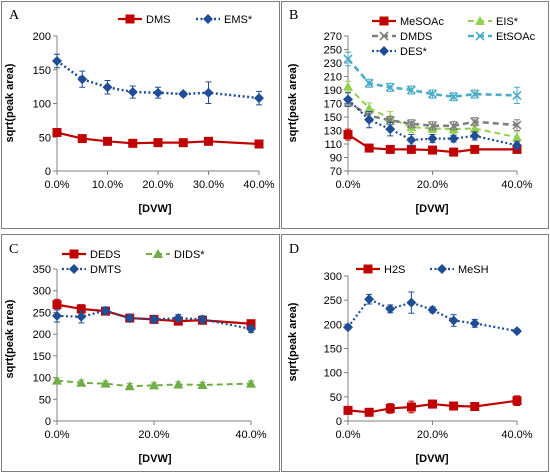 Image resolution: width=550 pixels, height=474 pixels. I want to click on legend-label: EMS*, so click(238, 20).